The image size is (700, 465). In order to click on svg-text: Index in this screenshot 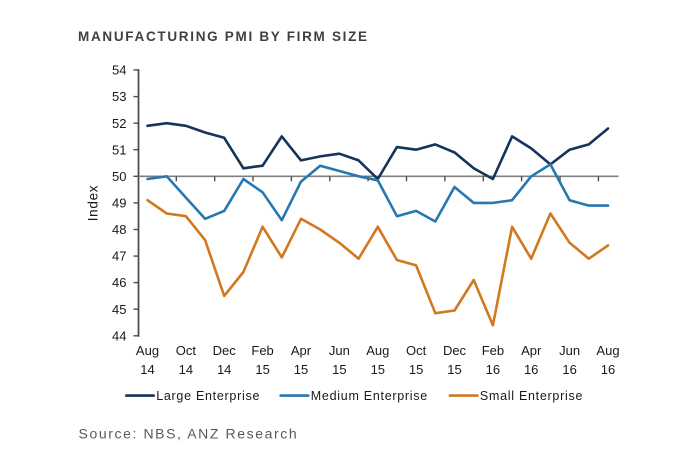, I will do `click(93, 203)`.